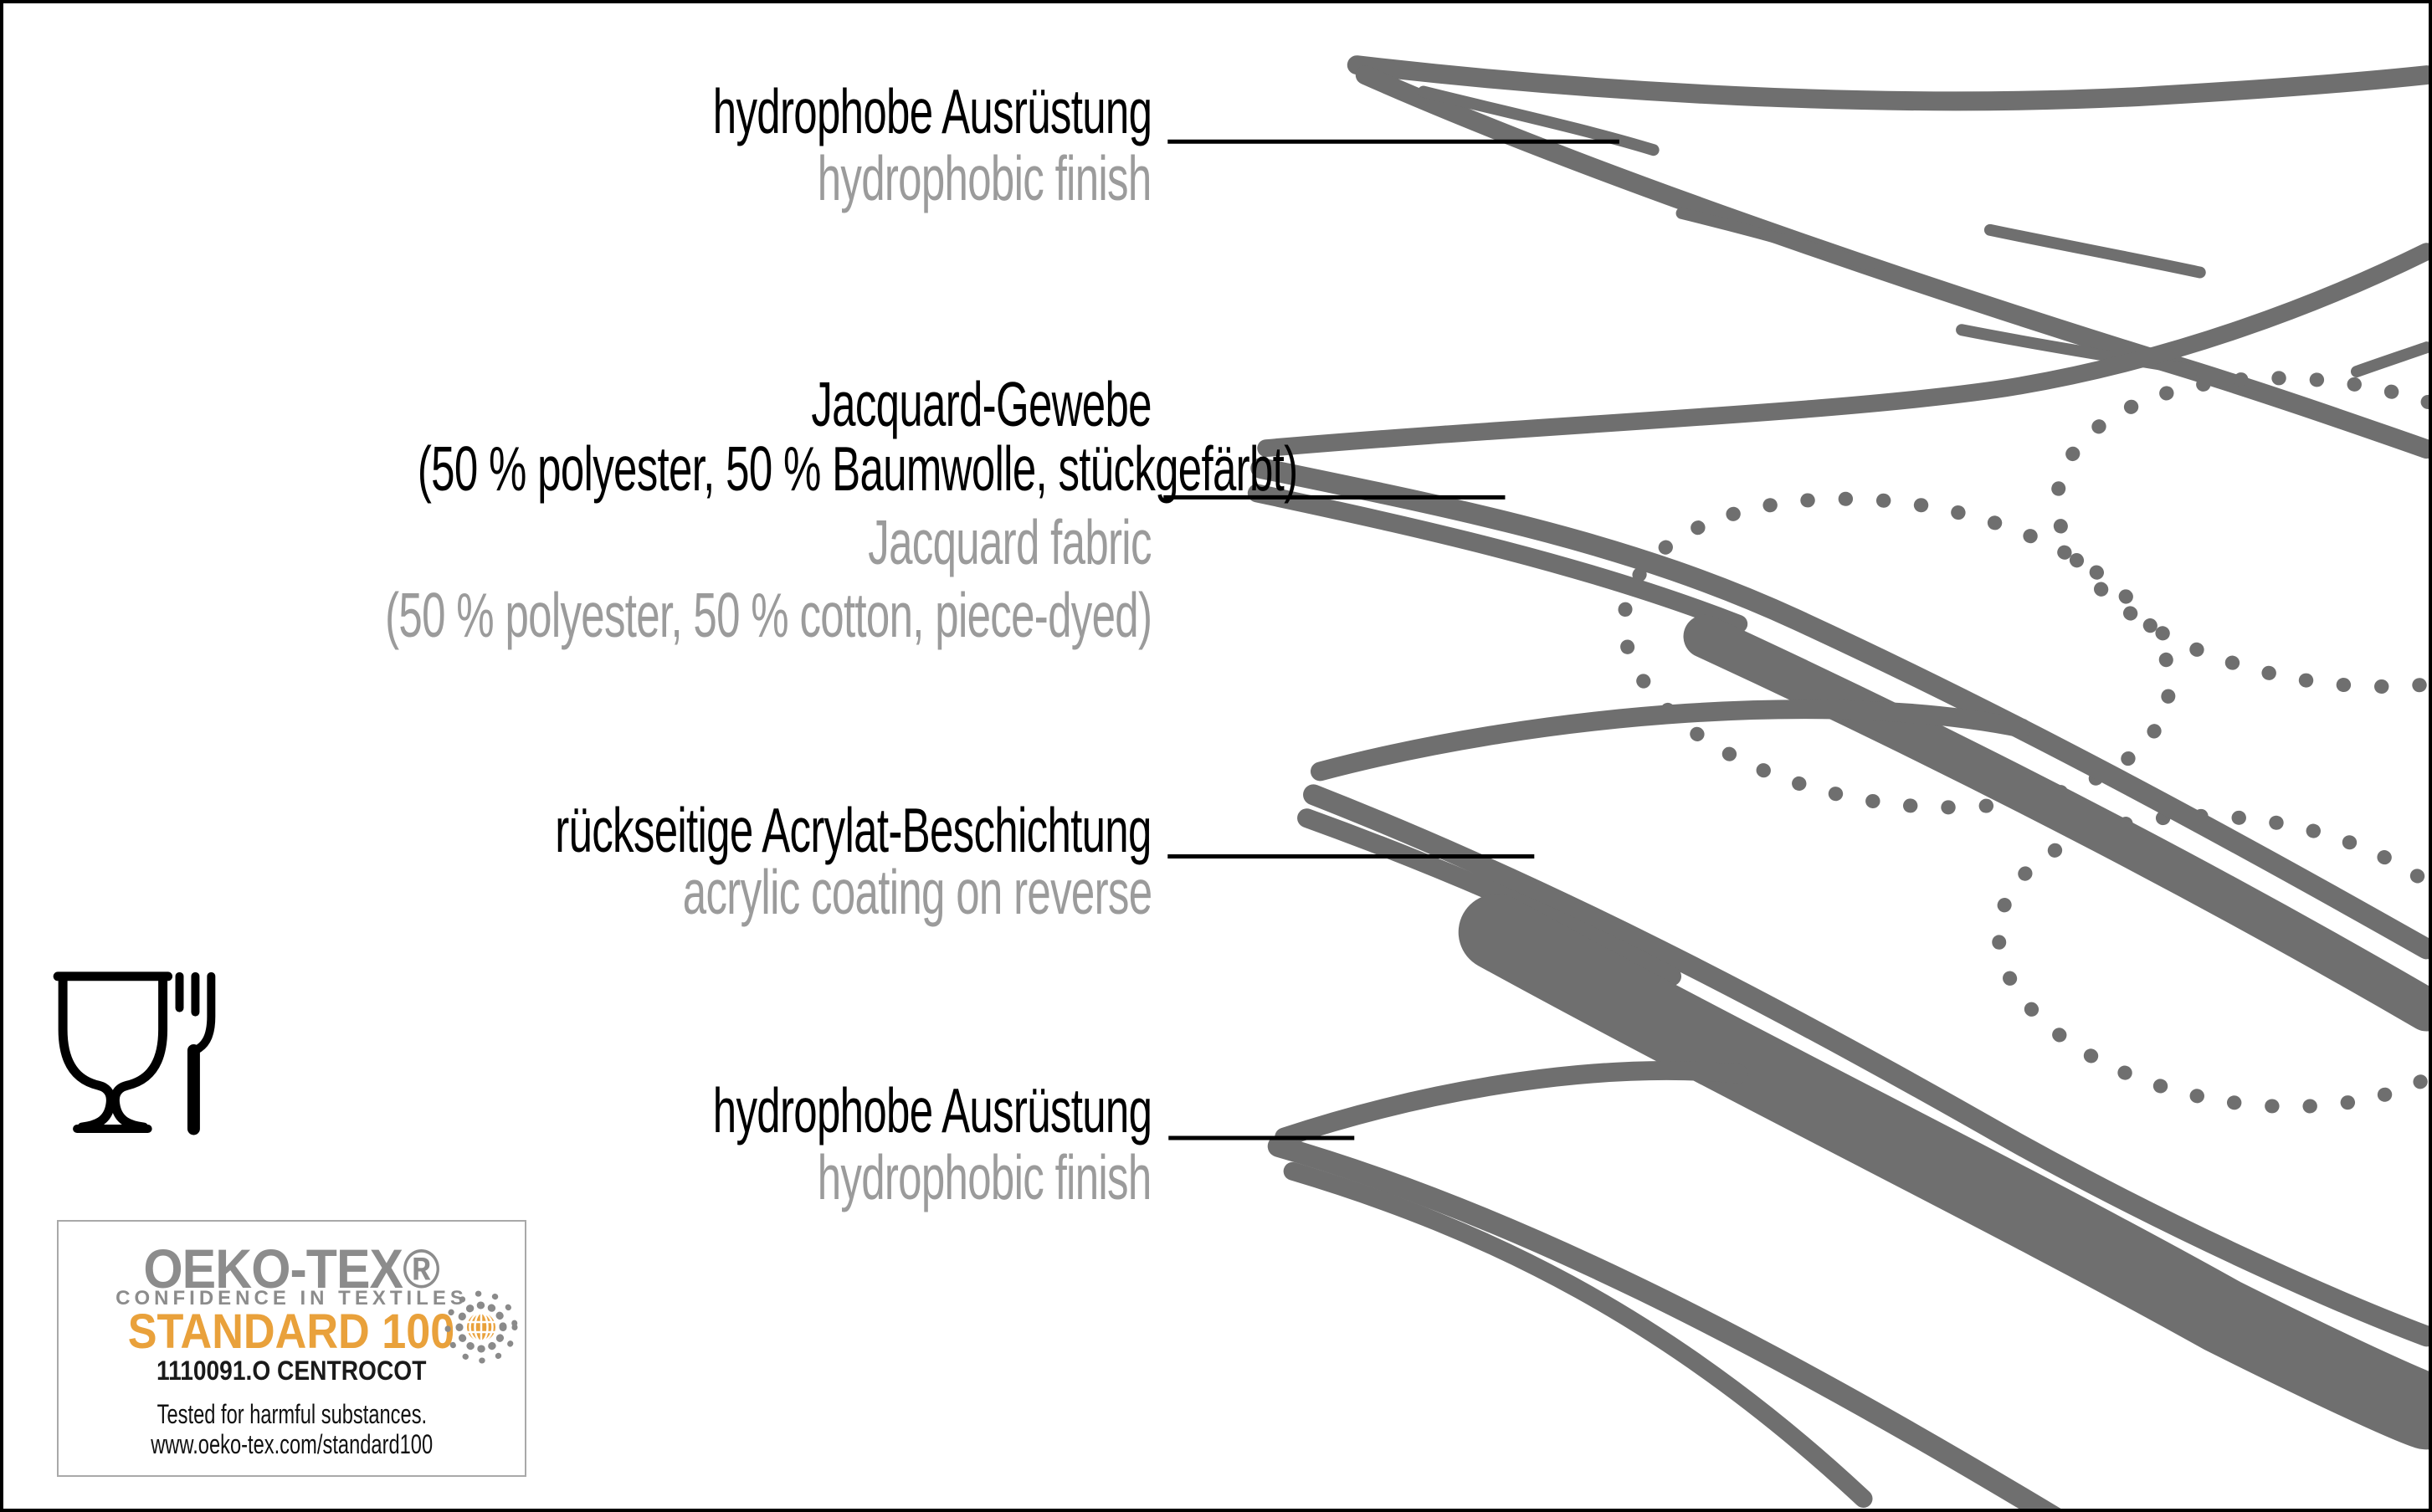  What do you see at coordinates (292, 1444) in the screenshot?
I see `oeko-tex-url: www.oeko-tex.com/standard100` at bounding box center [292, 1444].